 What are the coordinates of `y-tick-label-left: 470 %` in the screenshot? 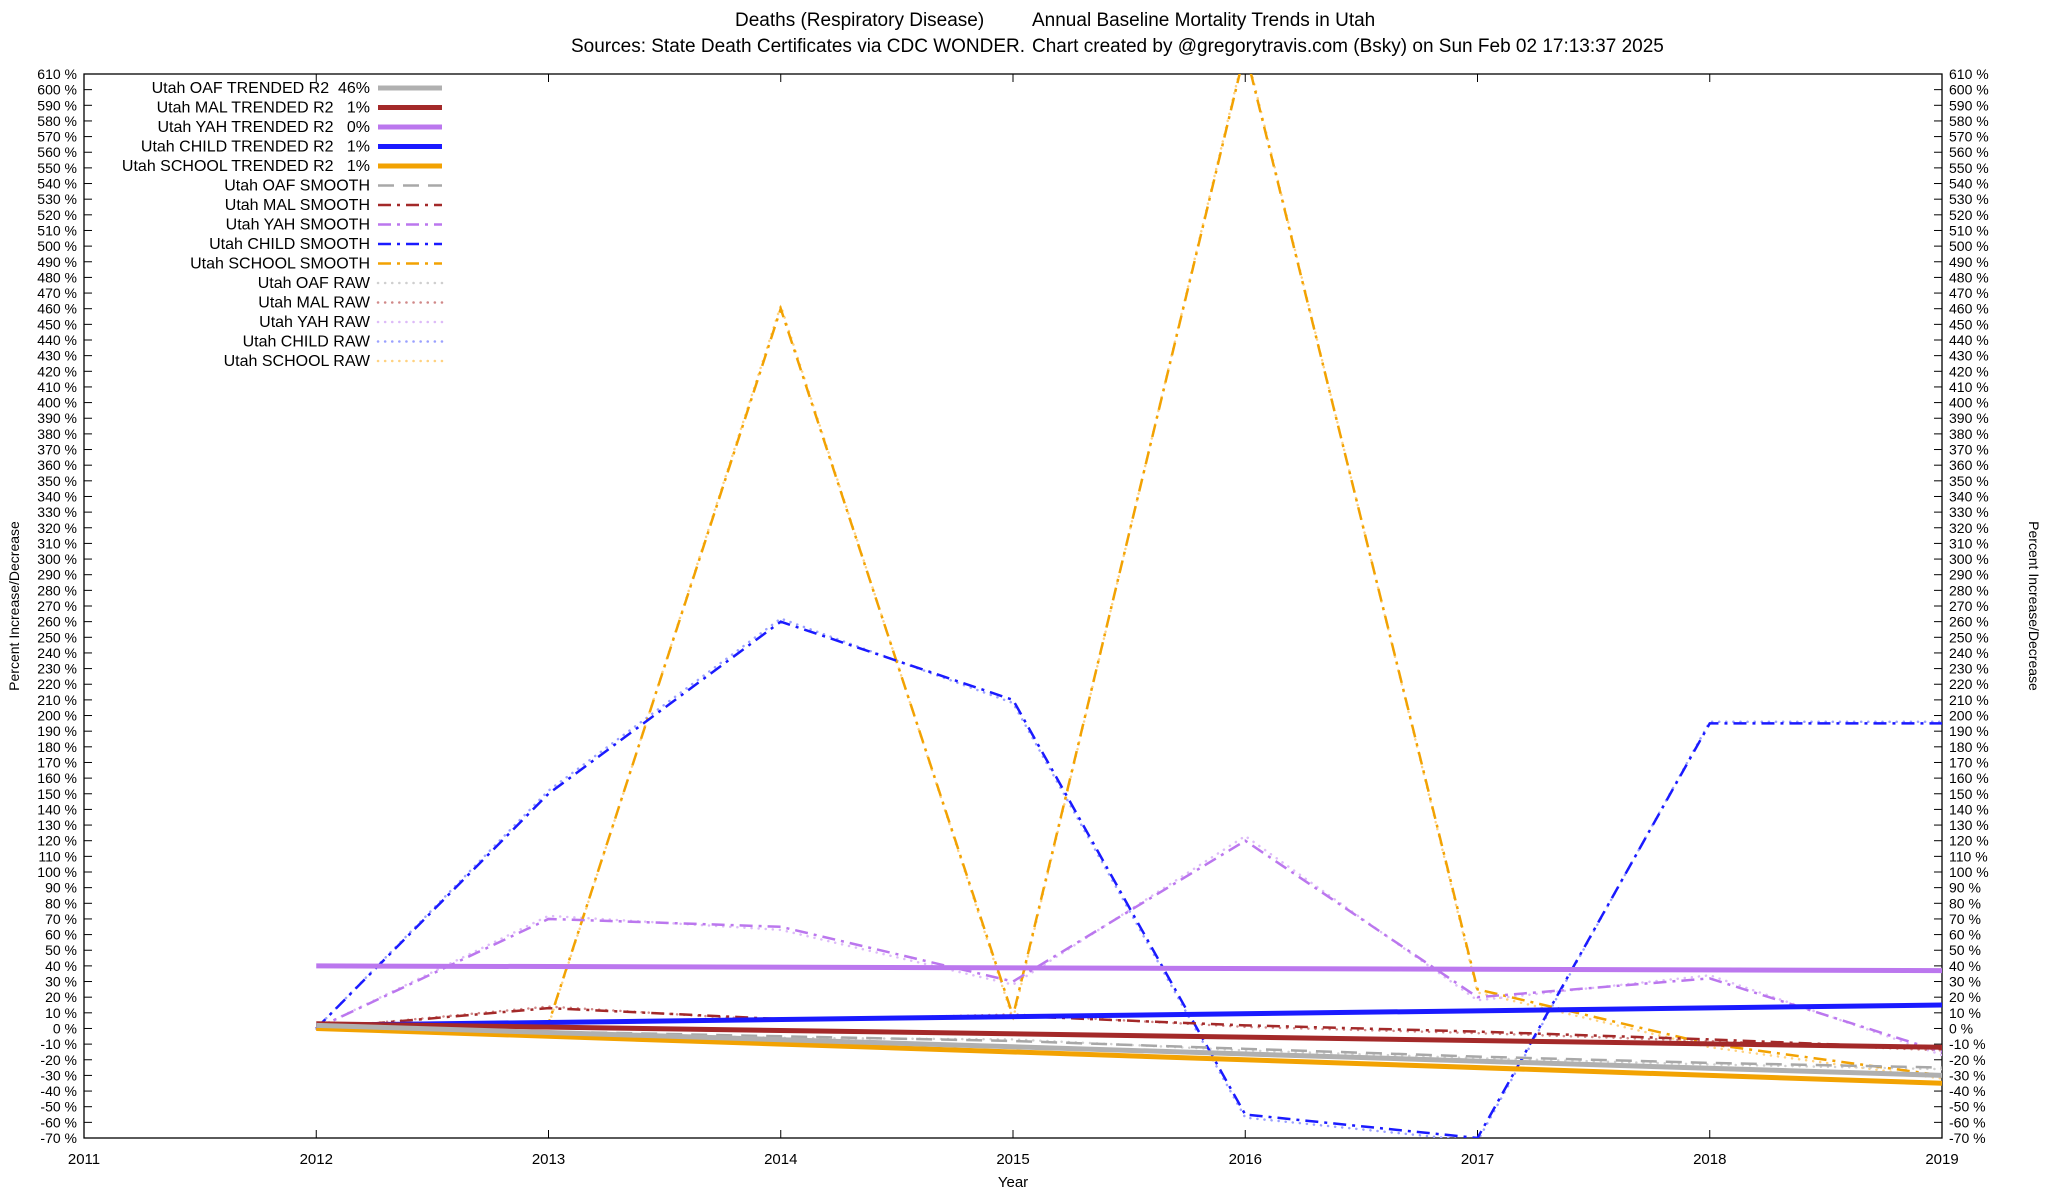 It's located at (57, 293).